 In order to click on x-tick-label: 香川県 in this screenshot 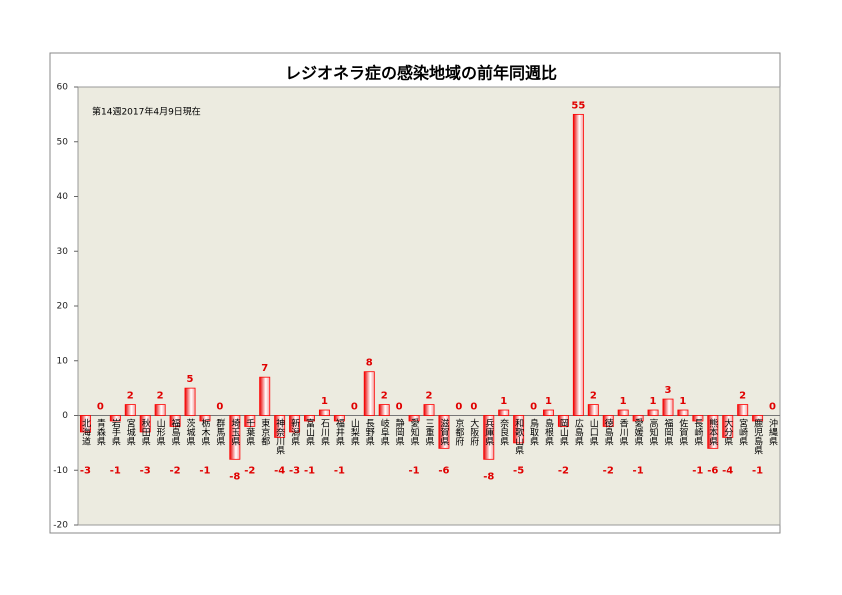, I will do `click(623, 432)`.